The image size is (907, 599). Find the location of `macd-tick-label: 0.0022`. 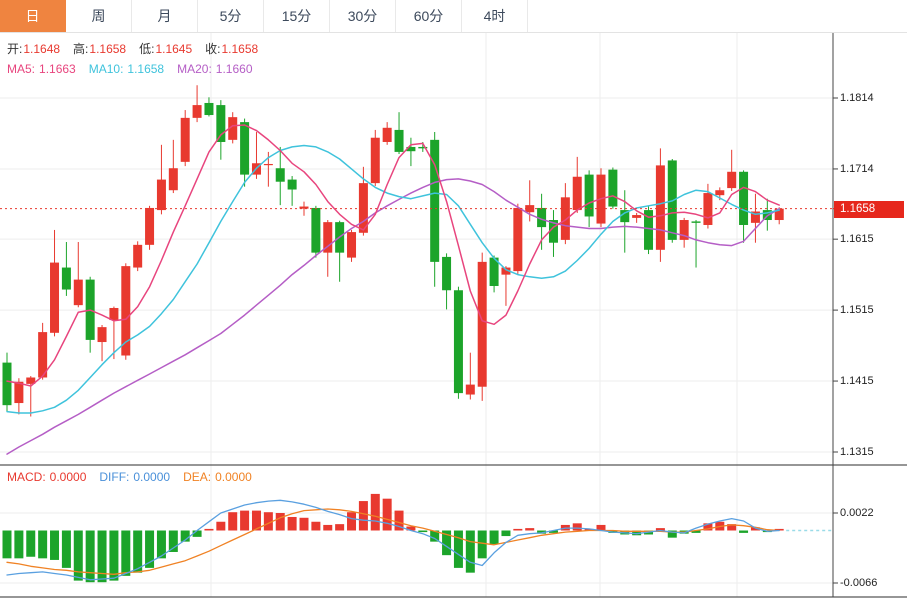

macd-tick-label: 0.0022 is located at coordinates (857, 512).